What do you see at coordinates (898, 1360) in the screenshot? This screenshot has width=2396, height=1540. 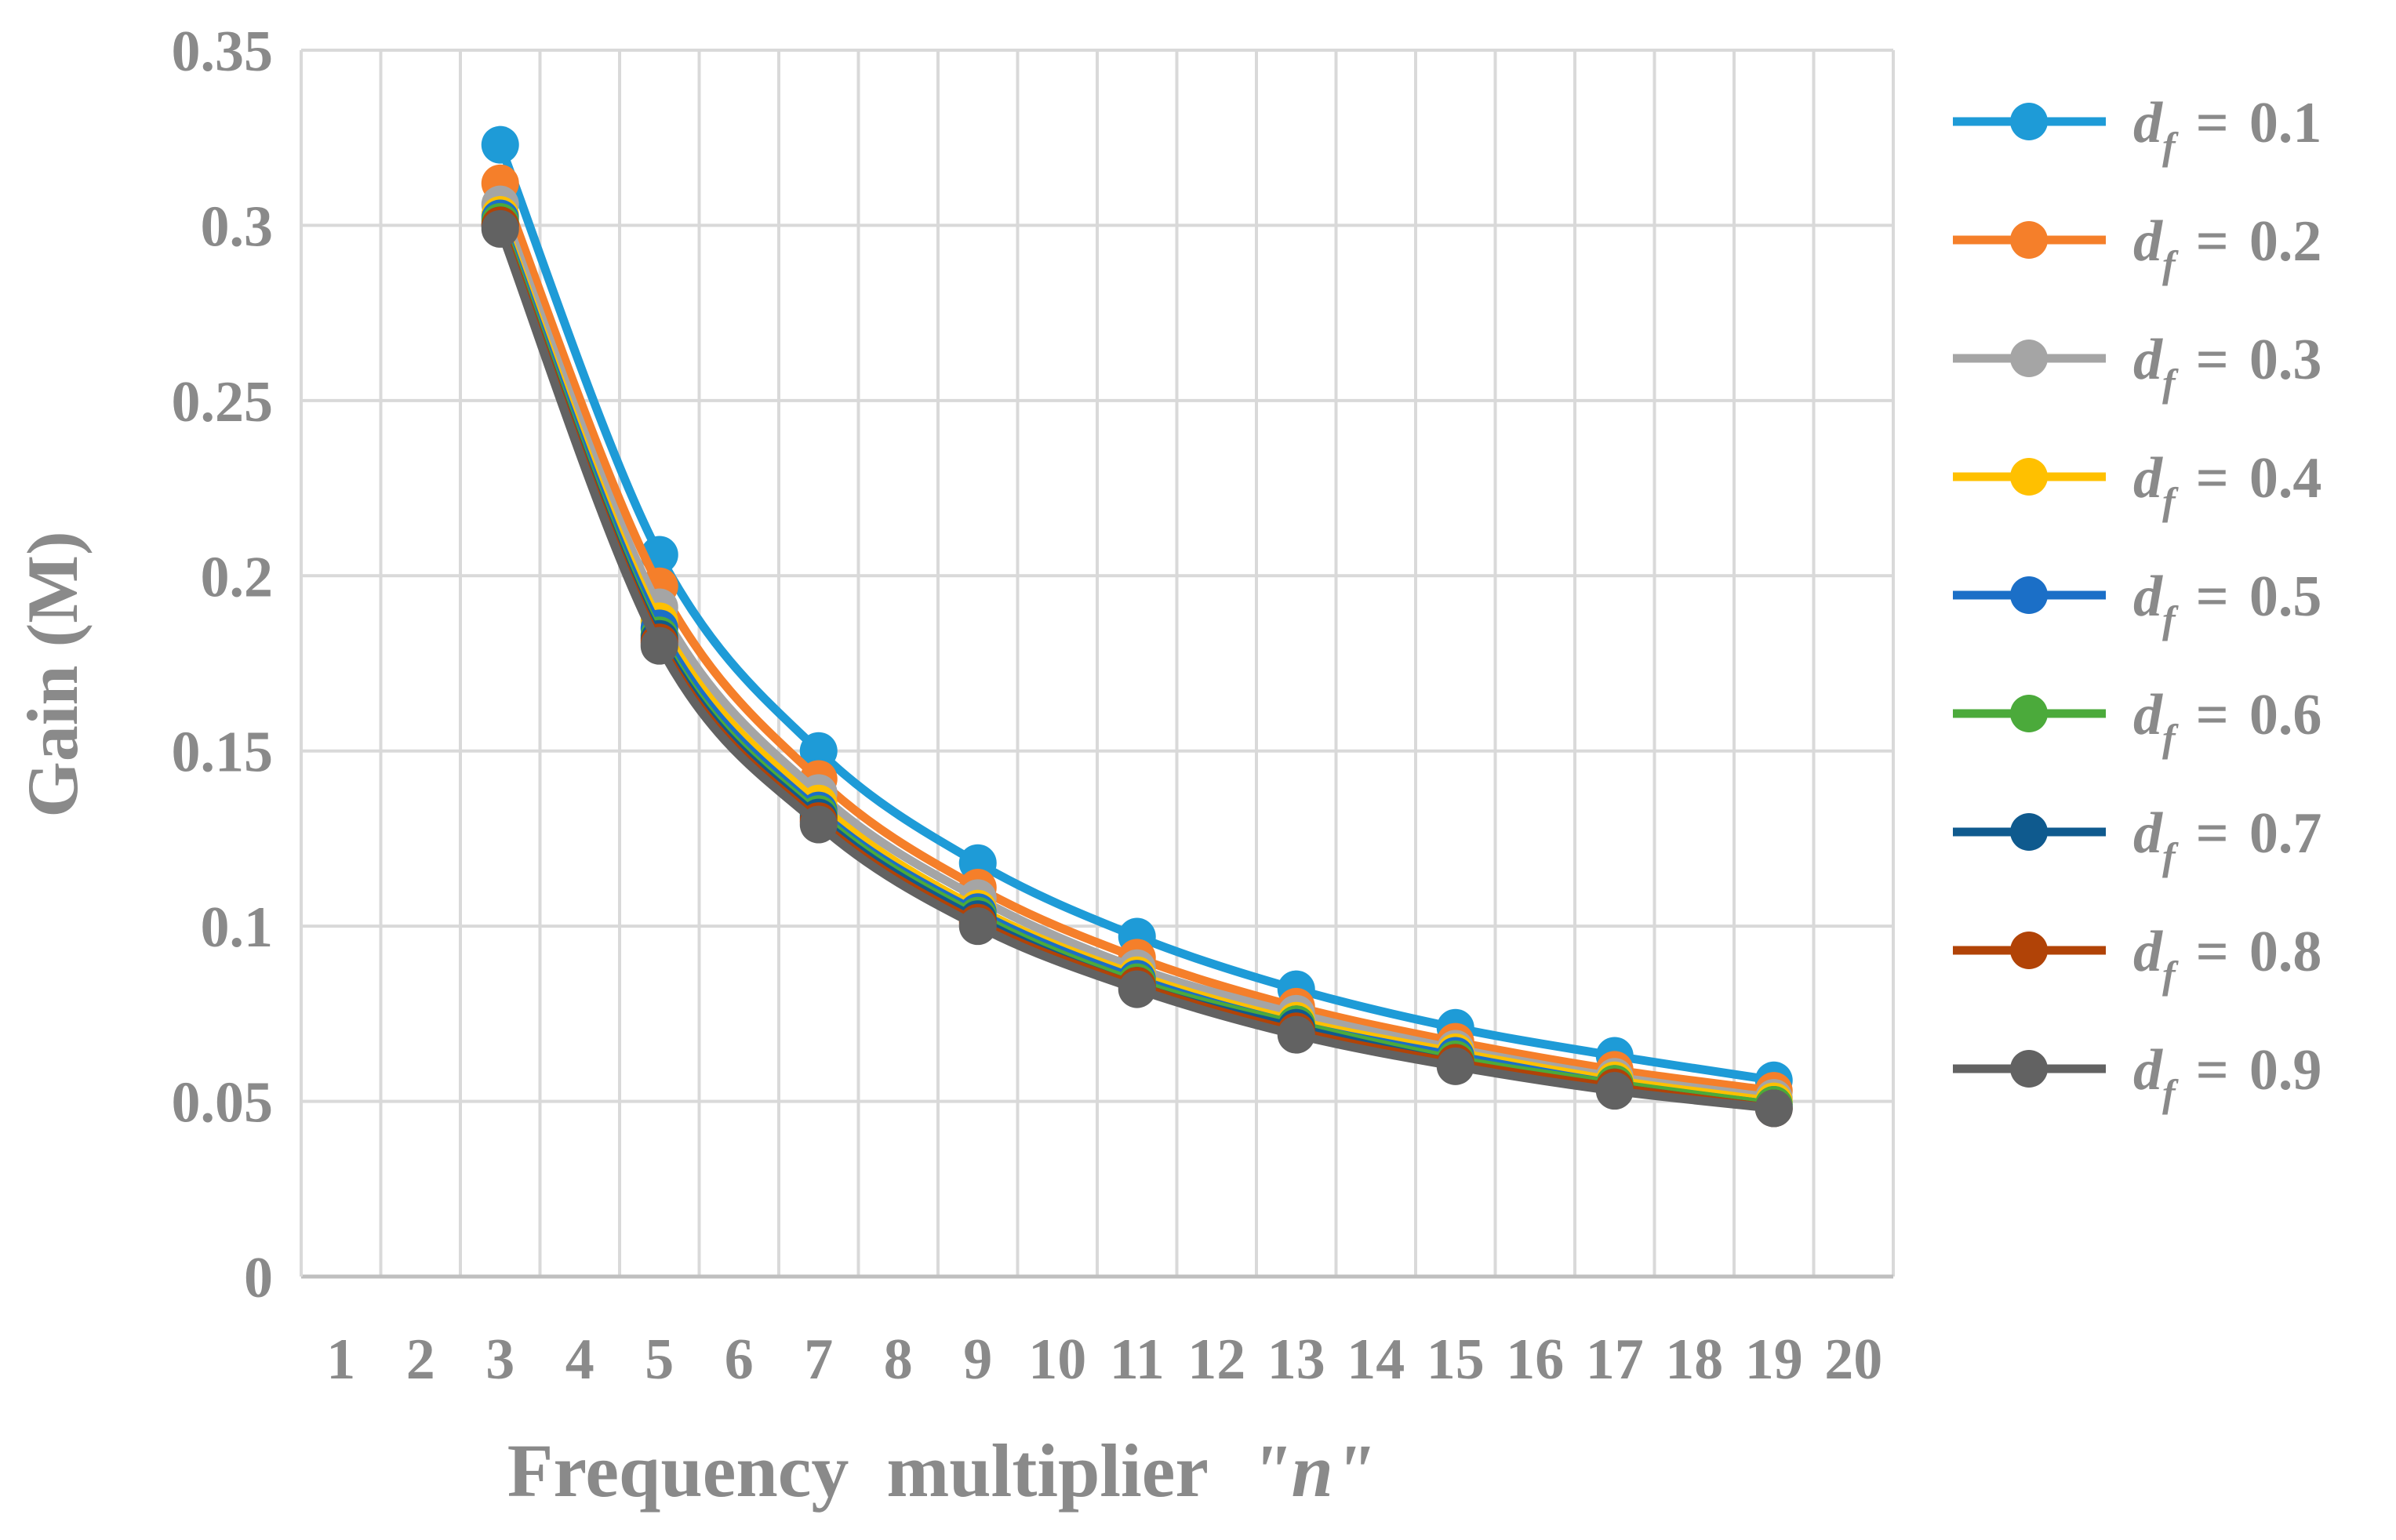 I see `x-tick-label: 8` at bounding box center [898, 1360].